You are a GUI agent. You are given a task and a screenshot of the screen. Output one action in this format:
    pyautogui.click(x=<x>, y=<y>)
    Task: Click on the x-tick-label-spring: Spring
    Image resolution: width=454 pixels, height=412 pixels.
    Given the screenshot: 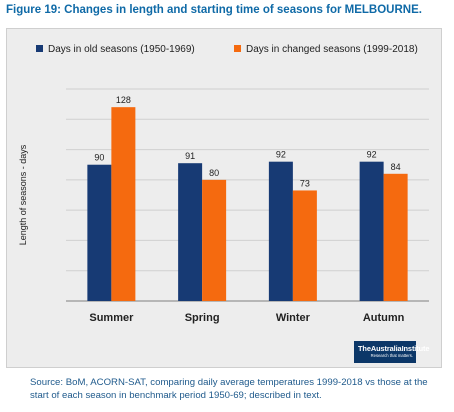 What is the action you would take?
    pyautogui.click(x=202, y=318)
    